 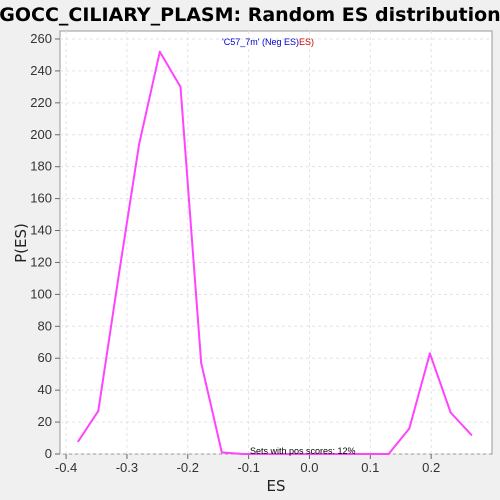 What do you see at coordinates (41, 102) in the screenshot?
I see `y-tick-label: 220` at bounding box center [41, 102].